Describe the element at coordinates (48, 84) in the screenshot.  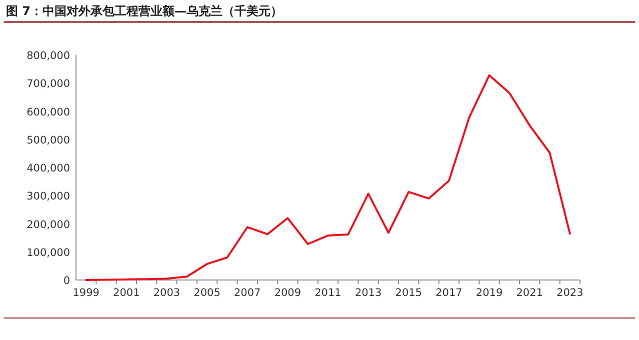
I see `y-tick-label: 700,000` at that location.